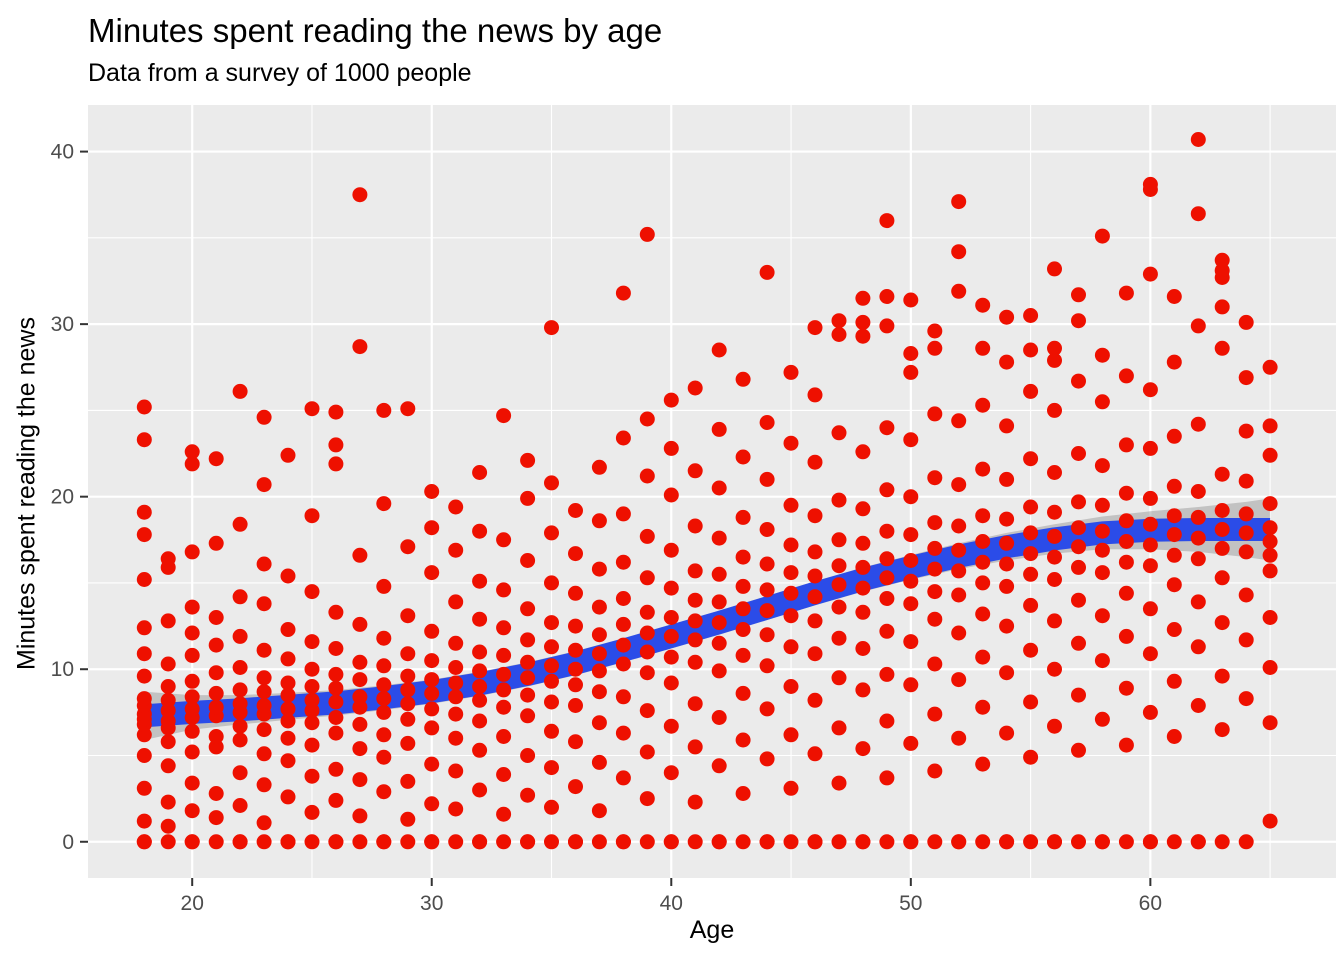 Image resolution: width=1344 pixels, height=960 pixels. What do you see at coordinates (26, 493) in the screenshot?
I see `y-axis-title: Minutes spent reading the news` at bounding box center [26, 493].